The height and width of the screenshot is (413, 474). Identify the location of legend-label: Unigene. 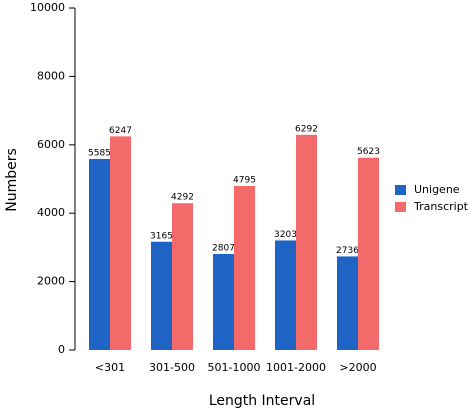
(437, 189).